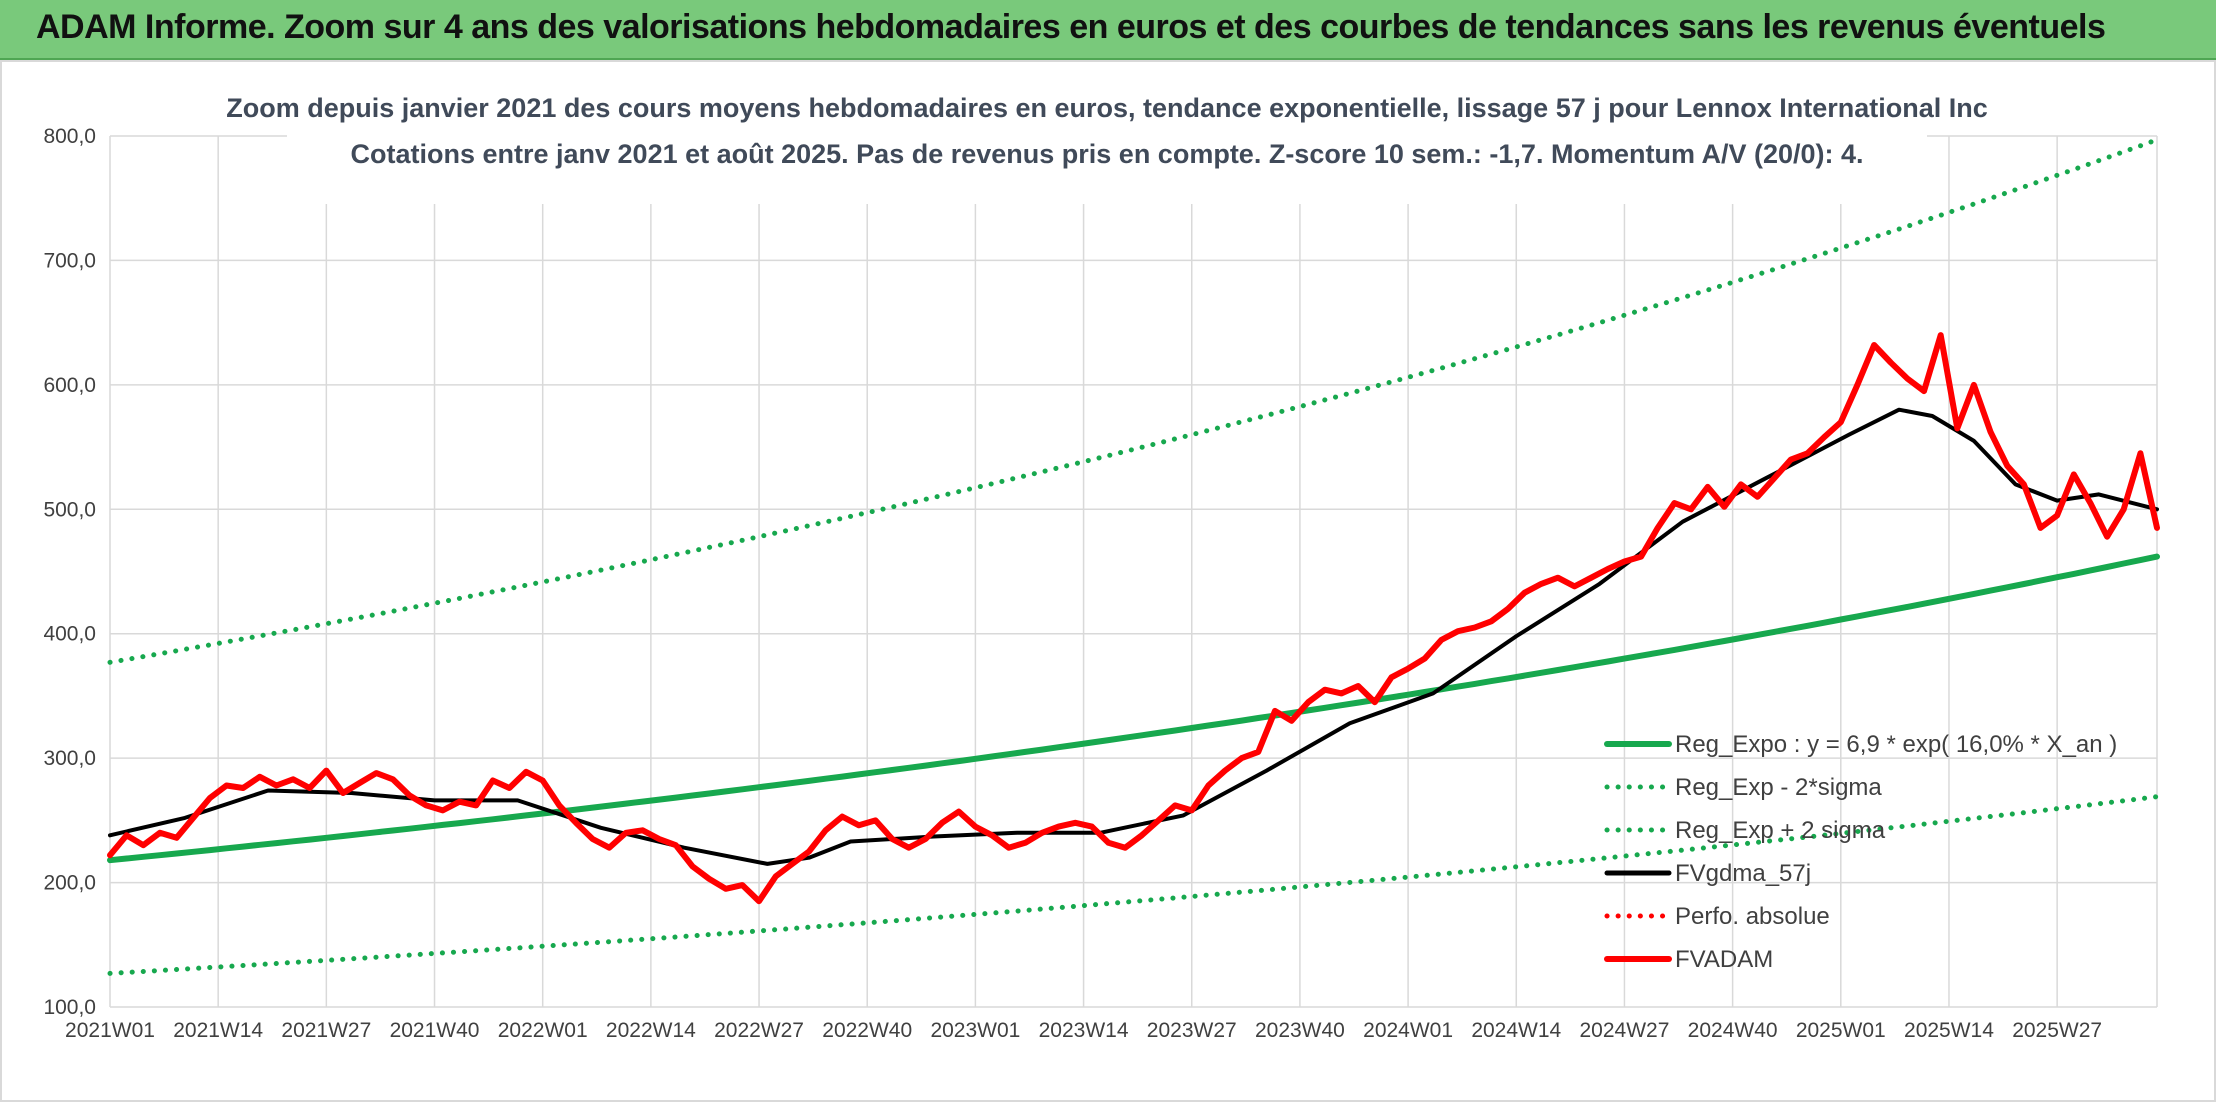 The width and height of the screenshot is (2216, 1102). I want to click on x-tick-label: 2024W27, so click(1624, 1030).